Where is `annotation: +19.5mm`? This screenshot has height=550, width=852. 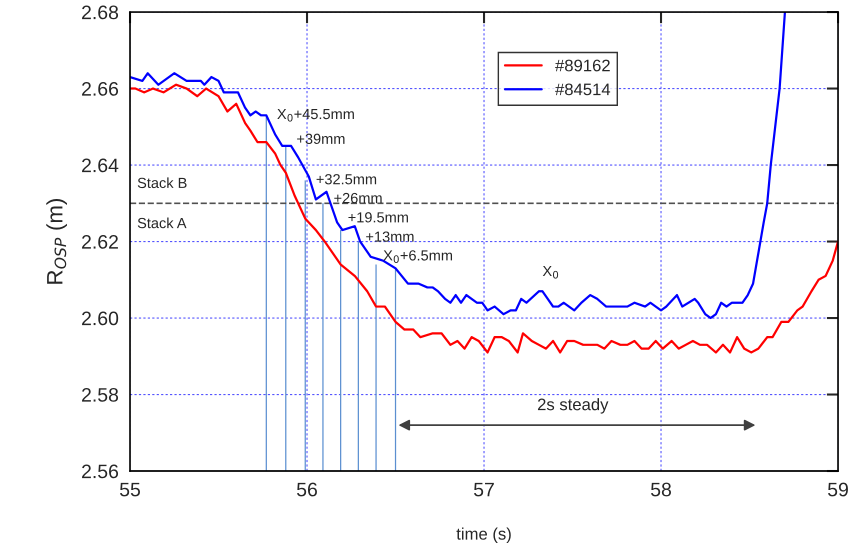 annotation: +19.5mm is located at coordinates (378, 217).